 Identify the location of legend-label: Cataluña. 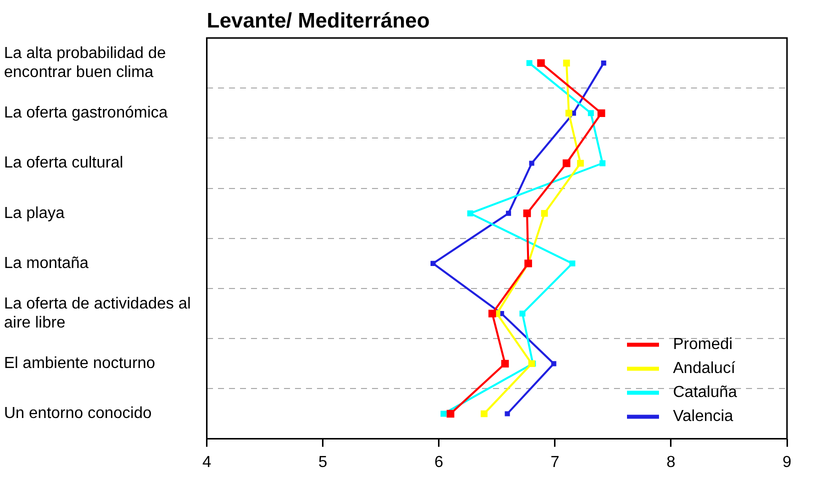
(705, 393).